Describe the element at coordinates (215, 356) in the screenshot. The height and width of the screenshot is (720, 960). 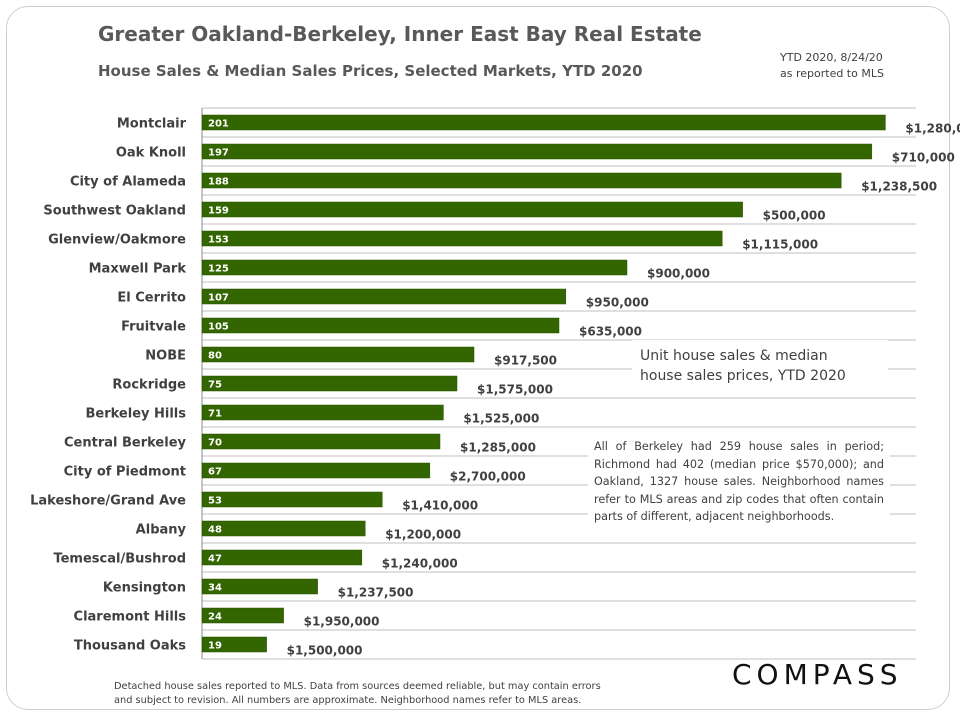
I see `count-label: 80` at that location.